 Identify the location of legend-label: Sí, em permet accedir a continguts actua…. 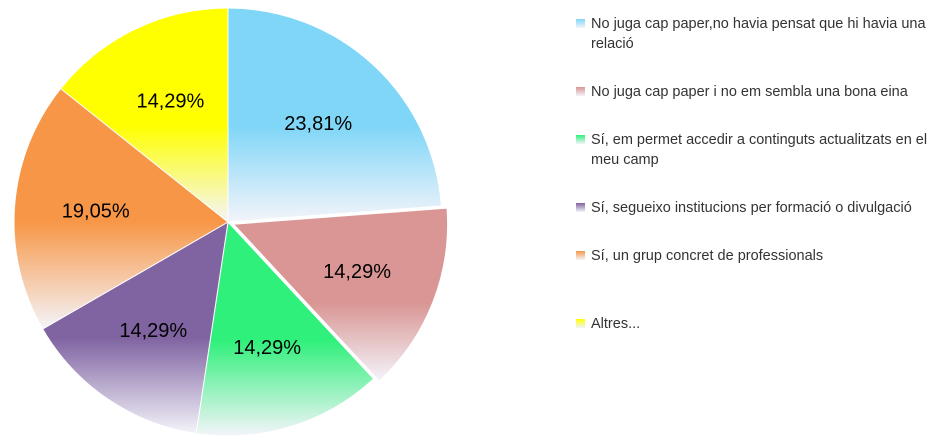
(759, 150).